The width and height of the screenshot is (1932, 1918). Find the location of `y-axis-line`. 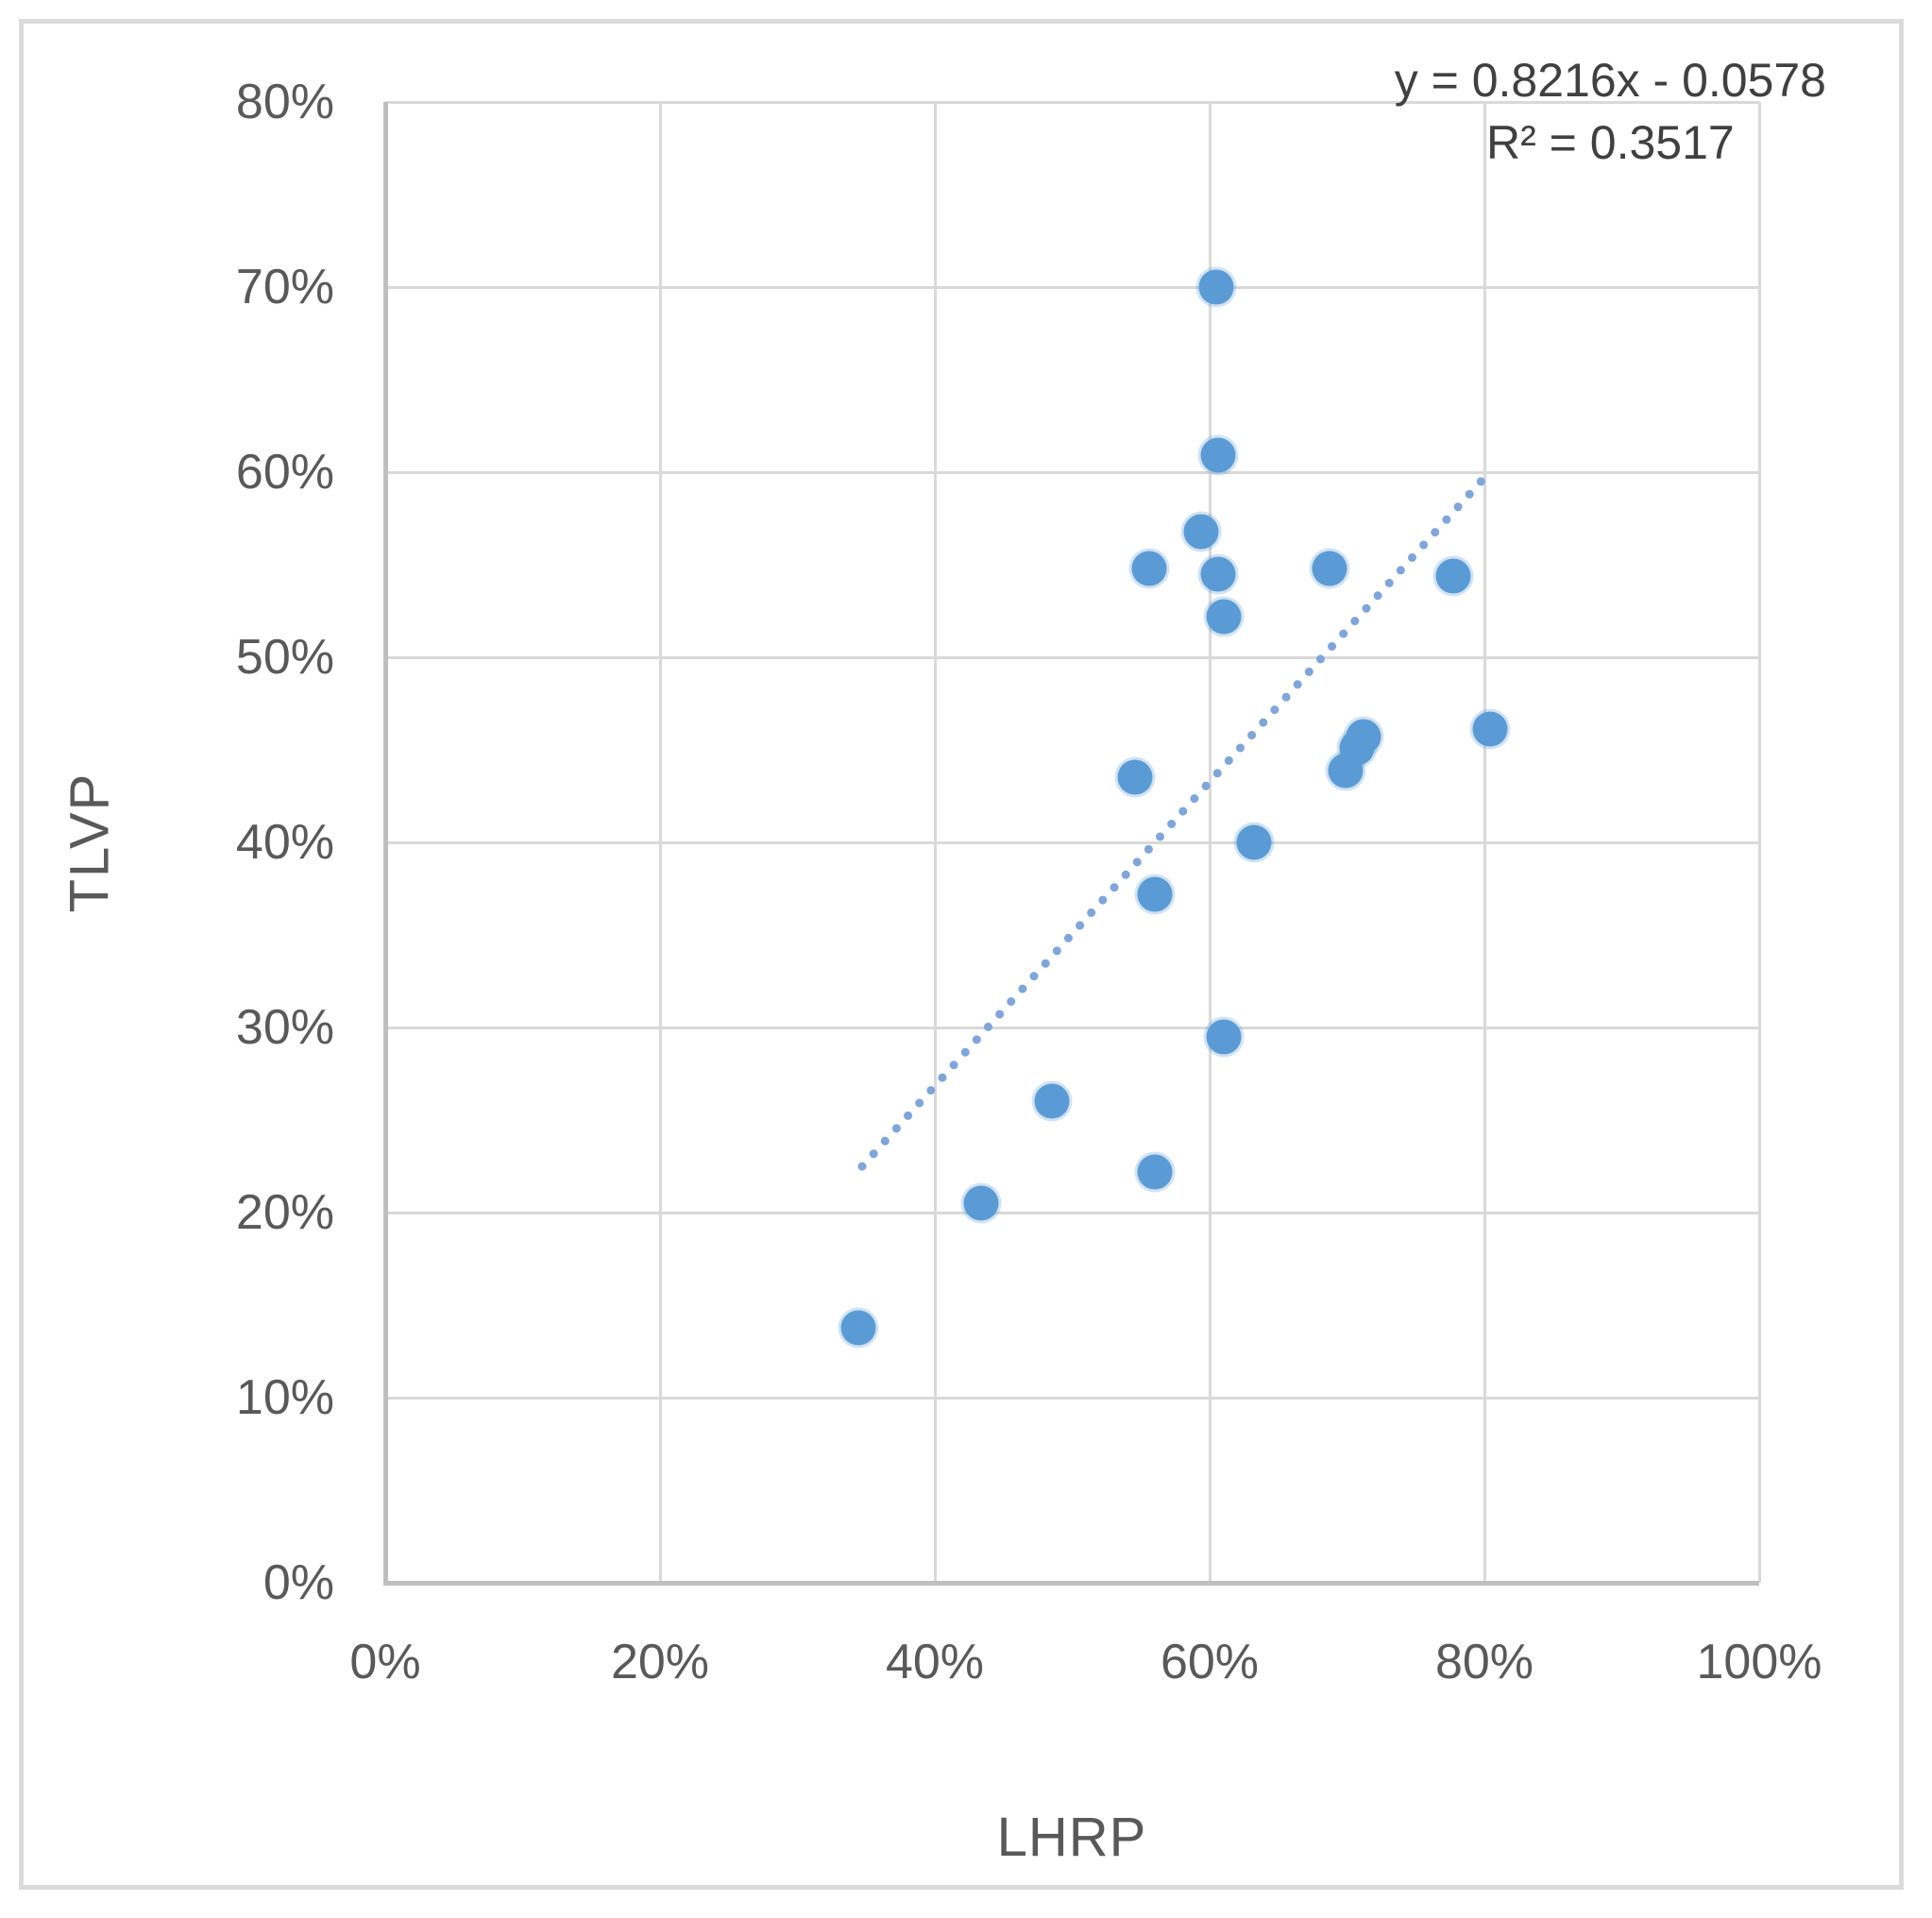

y-axis-line is located at coordinates (385, 842).